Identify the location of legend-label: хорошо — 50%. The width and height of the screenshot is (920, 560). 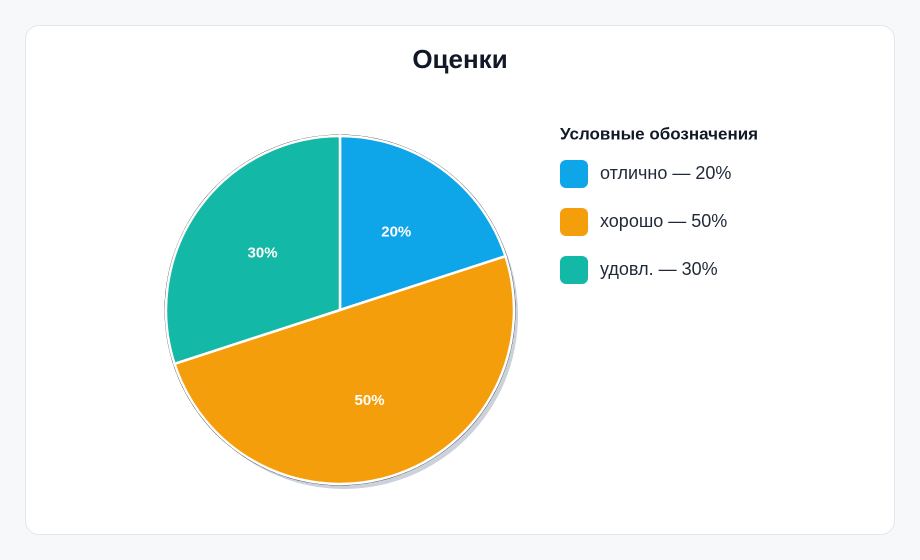
(663, 221).